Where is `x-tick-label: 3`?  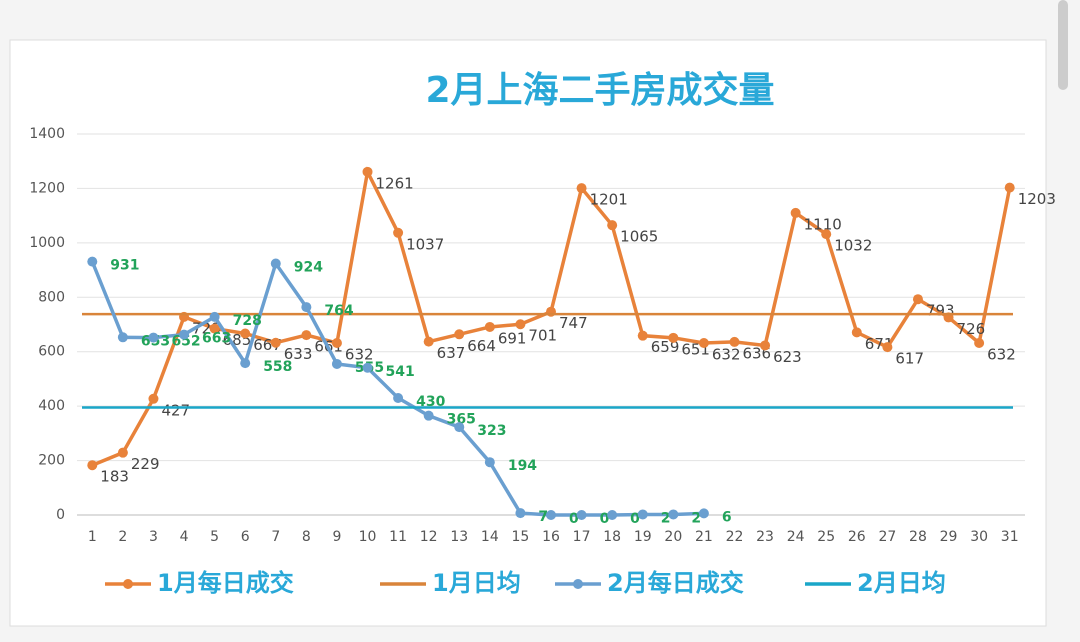 x-tick-label: 3 is located at coordinates (153, 537).